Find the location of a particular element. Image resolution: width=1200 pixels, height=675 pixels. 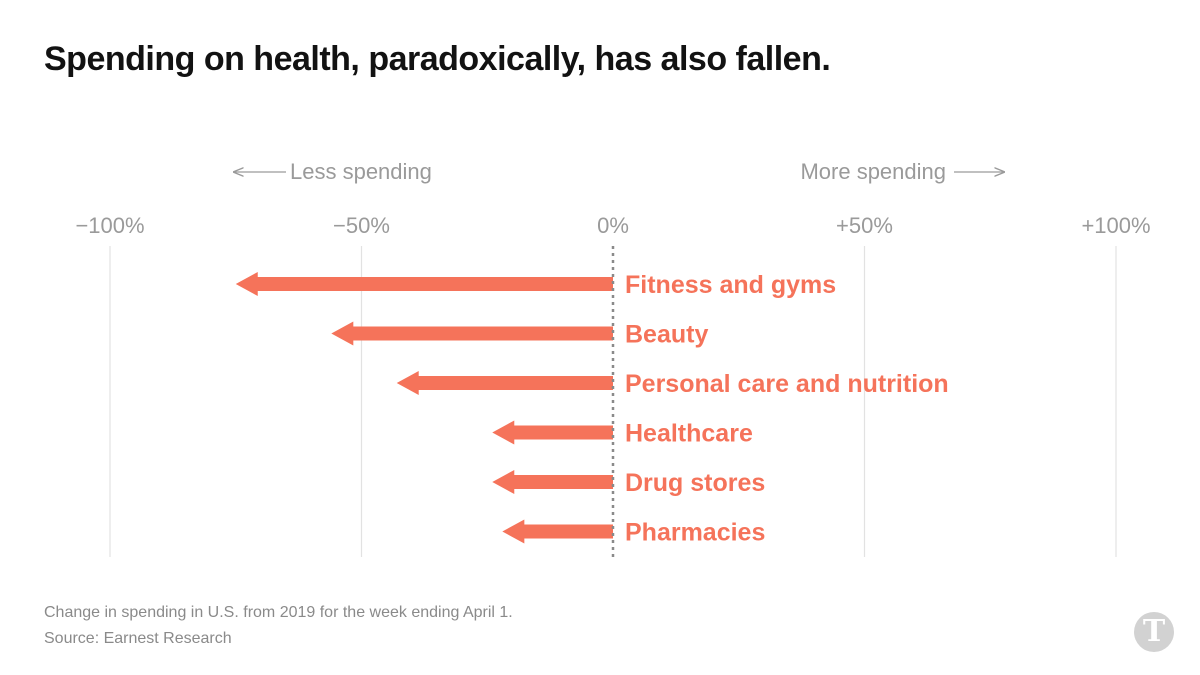

category-label: Healthcare is located at coordinates (689, 434).